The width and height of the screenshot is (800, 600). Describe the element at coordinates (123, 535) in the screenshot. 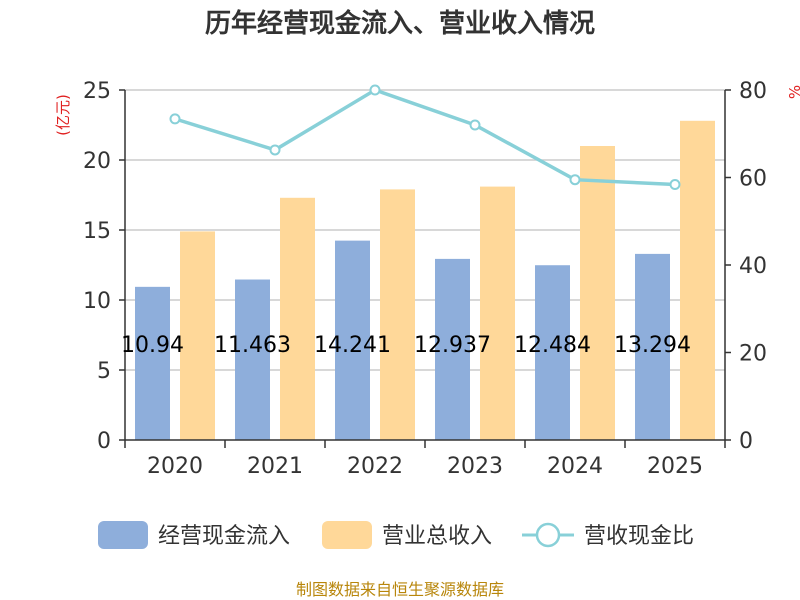

I see `legend-swatch-cash-inflow` at that location.